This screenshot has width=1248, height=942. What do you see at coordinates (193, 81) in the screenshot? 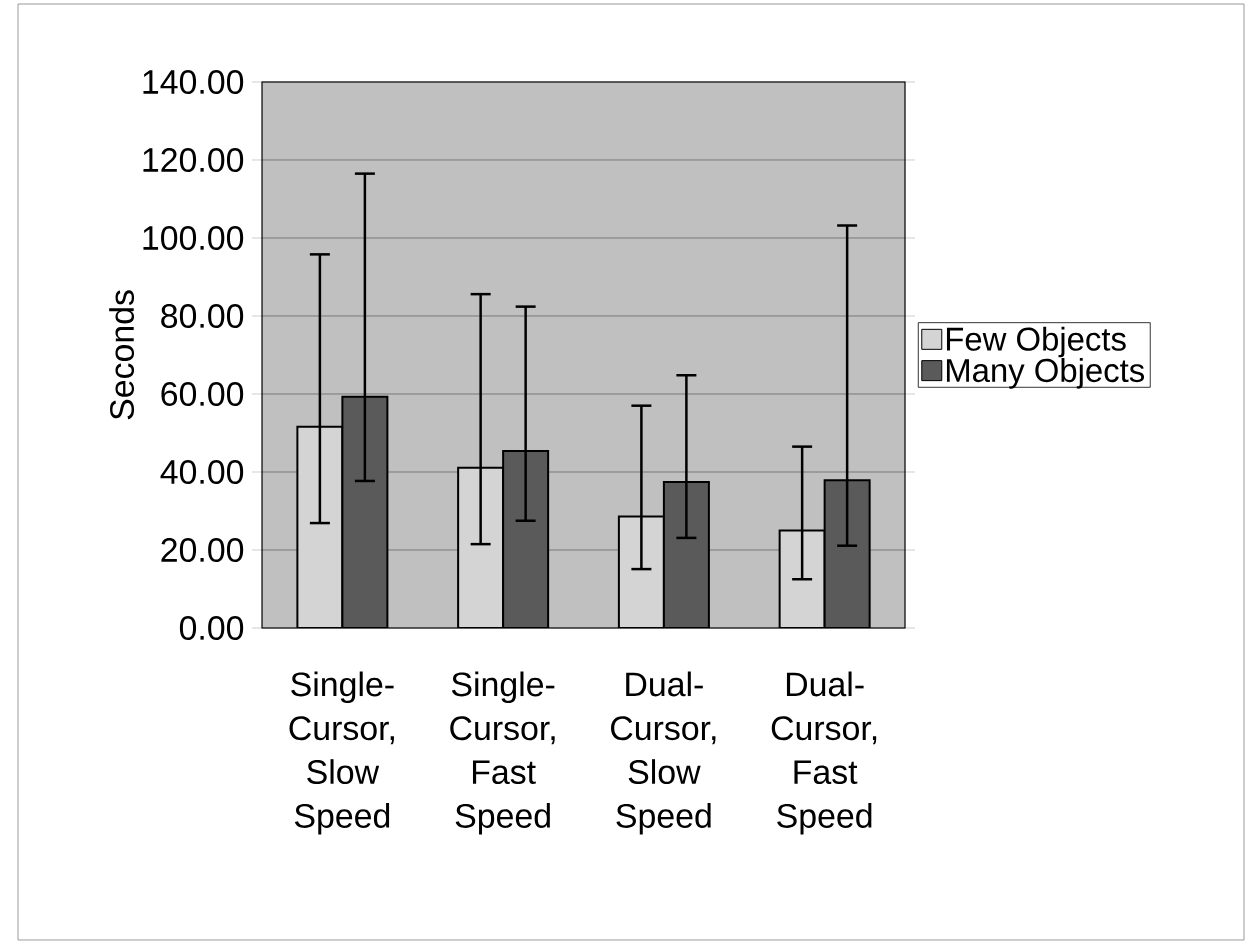
I see `y-tick-label: 140.00` at bounding box center [193, 81].